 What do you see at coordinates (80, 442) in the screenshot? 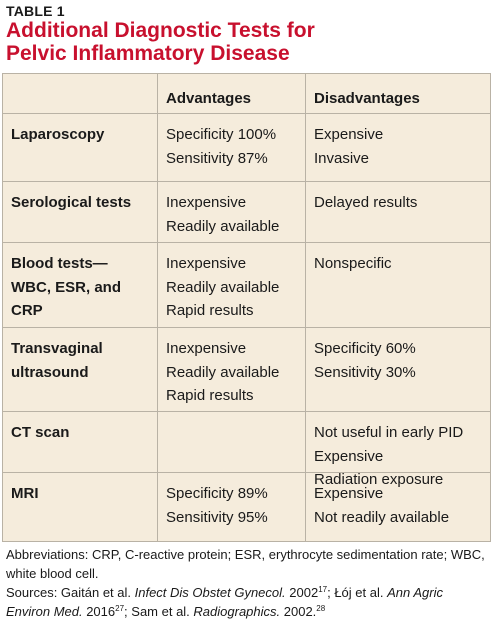
I see `test-cell: CT scan` at bounding box center [80, 442].